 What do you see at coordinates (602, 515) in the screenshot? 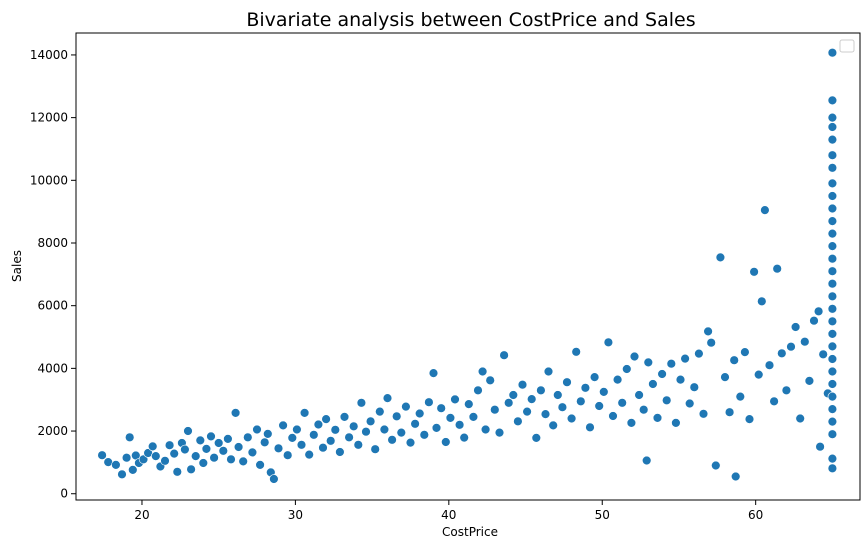
I see `x-tick-label: 50` at bounding box center [602, 515].